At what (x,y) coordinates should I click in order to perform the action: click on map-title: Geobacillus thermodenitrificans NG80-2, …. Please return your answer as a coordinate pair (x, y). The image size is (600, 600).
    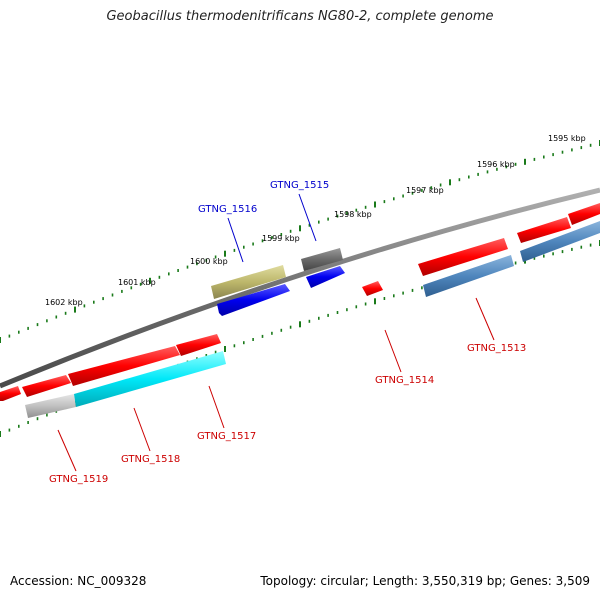
    Looking at the image, I should click on (300, 16).